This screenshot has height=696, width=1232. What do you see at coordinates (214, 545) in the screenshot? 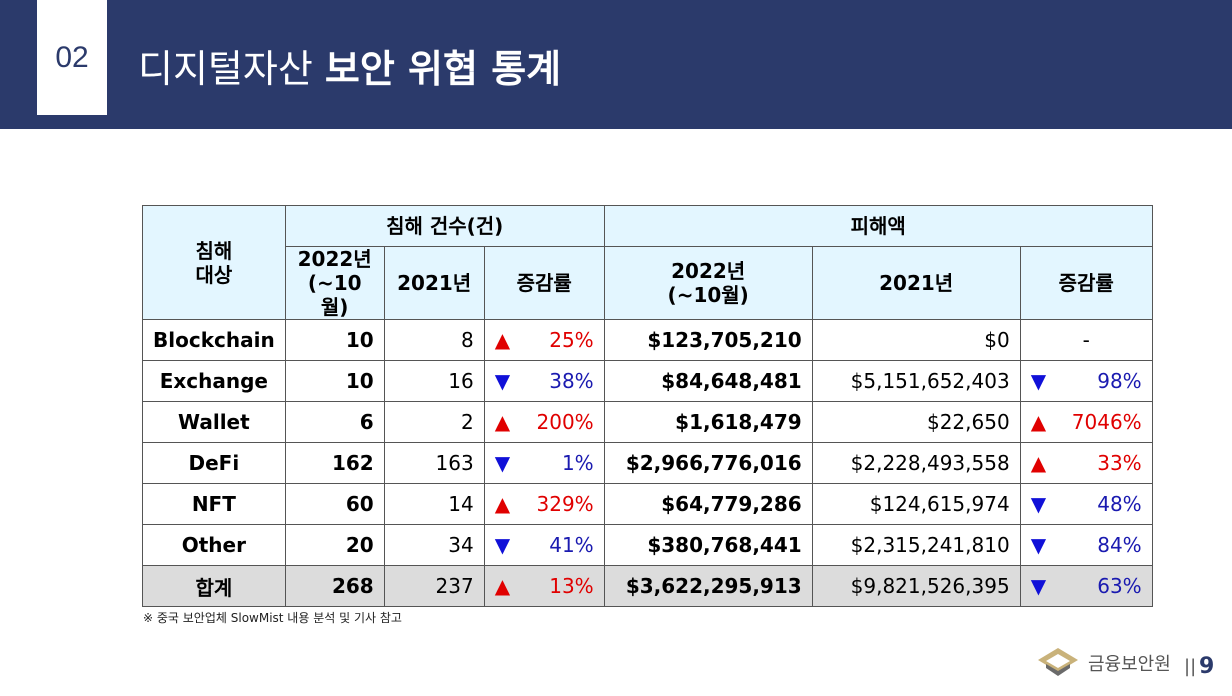
I see `target-cell: Other` at bounding box center [214, 545].